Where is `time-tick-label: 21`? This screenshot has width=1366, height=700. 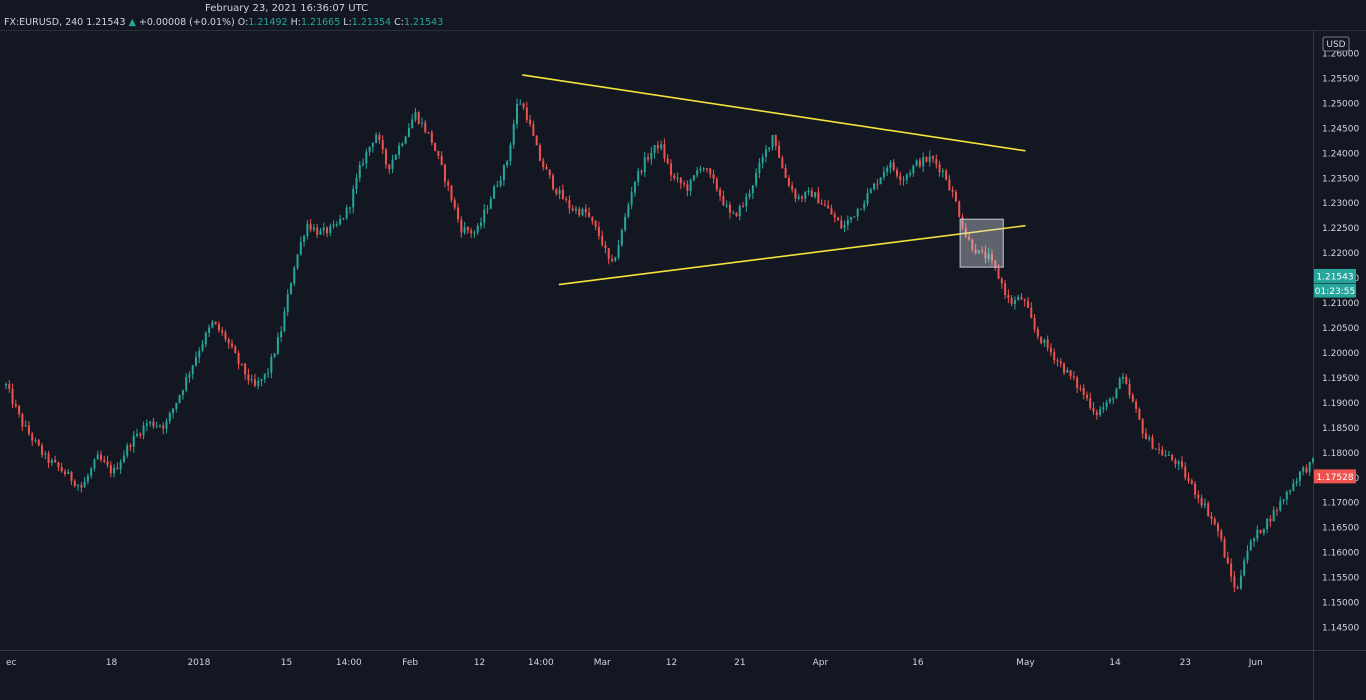
time-tick-label: 21 is located at coordinates (739, 663).